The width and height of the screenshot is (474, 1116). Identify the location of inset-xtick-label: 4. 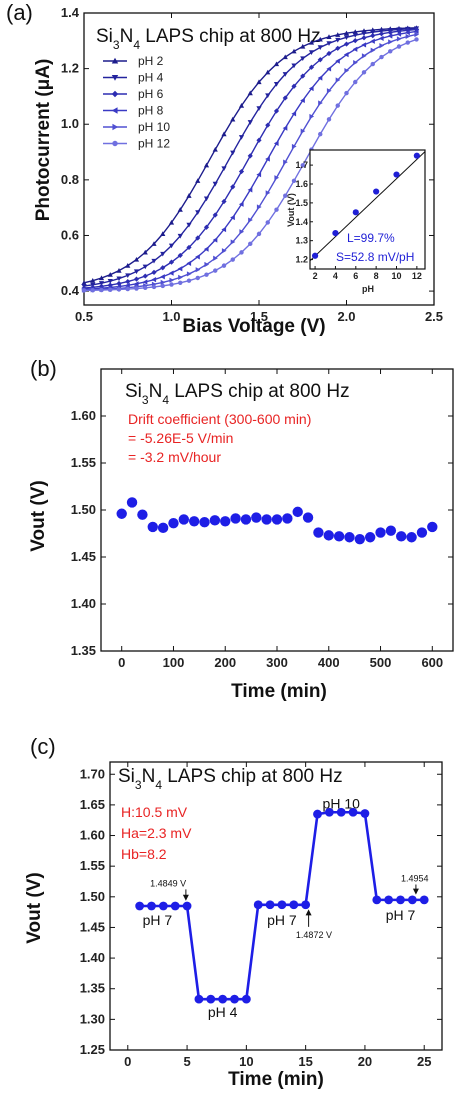
(335, 276).